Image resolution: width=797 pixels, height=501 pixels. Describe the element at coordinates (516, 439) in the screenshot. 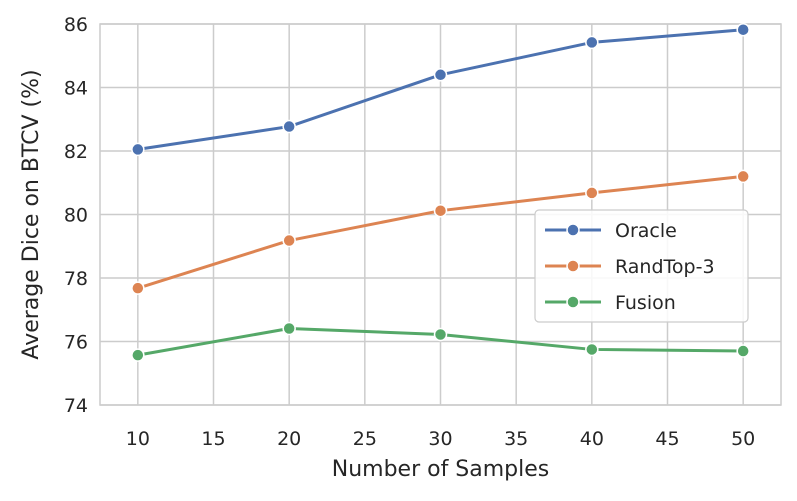

I see `x-tick-label: 35` at that location.